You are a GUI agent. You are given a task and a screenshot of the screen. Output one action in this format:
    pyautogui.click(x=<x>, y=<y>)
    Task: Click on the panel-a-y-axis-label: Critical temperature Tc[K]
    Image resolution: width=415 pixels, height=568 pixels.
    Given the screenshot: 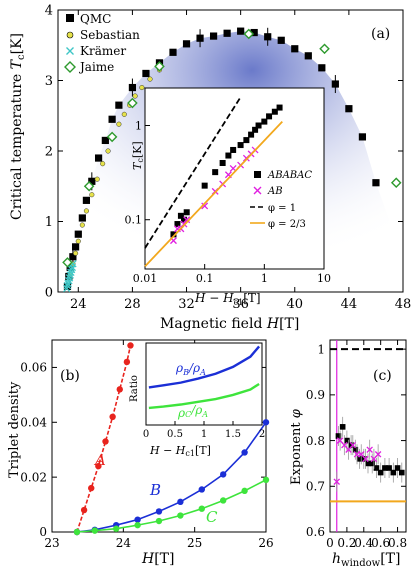 What is the action you would take?
    pyautogui.click(x=18, y=126)
    